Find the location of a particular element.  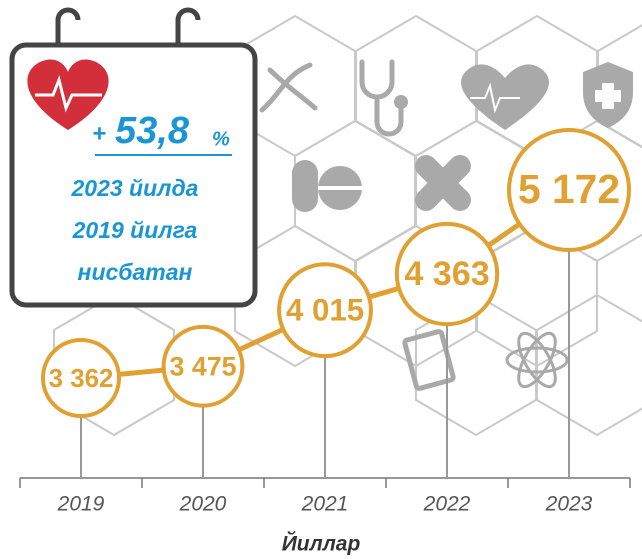

x-tick-label: 2020 is located at coordinates (203, 504).